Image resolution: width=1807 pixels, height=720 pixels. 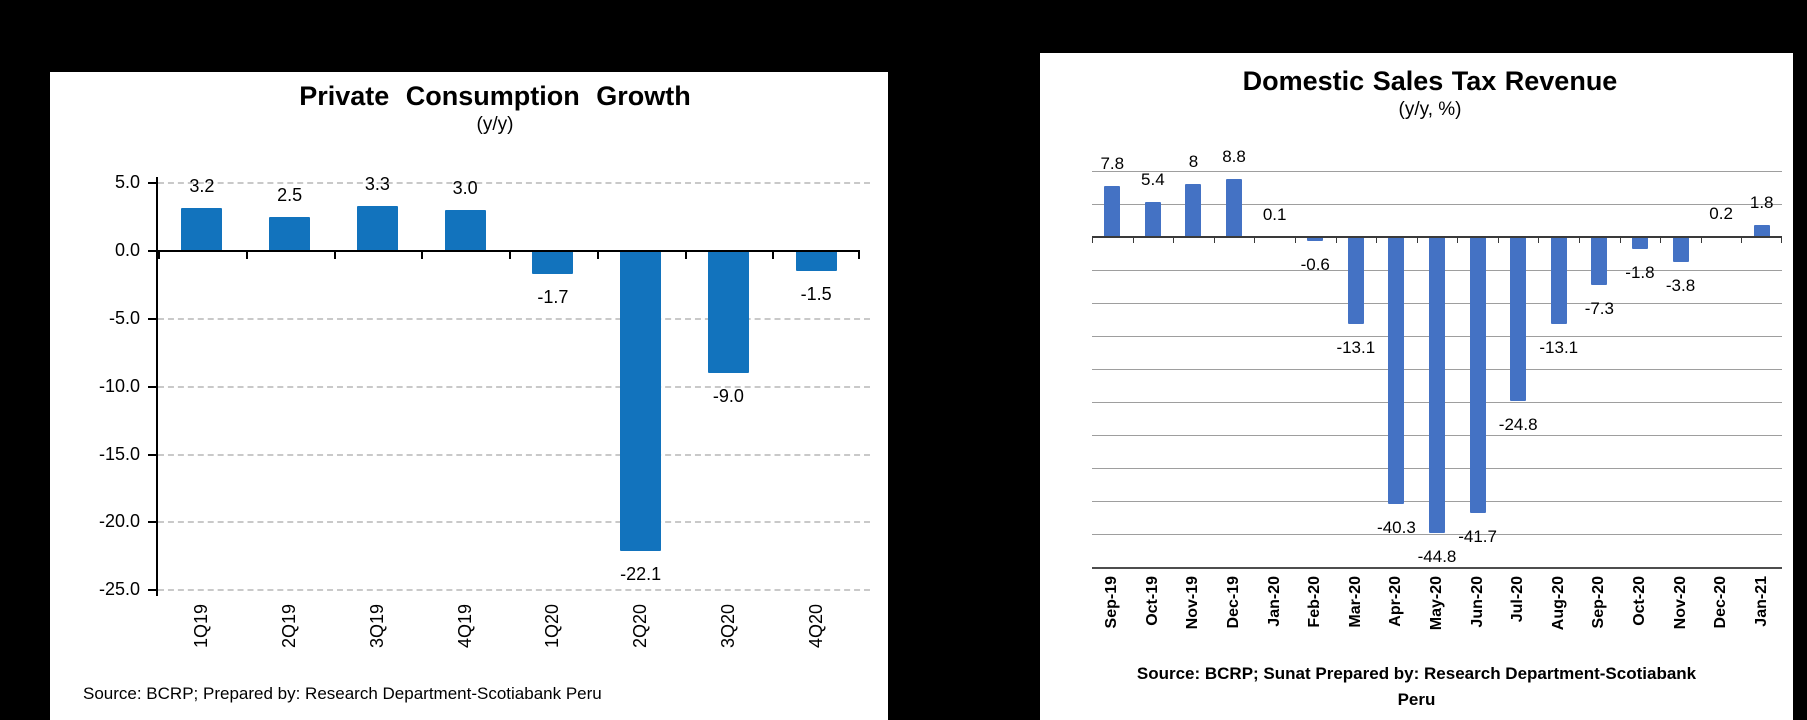 What do you see at coordinates (1430, 109) in the screenshot?
I see `right-chart-subtitle: (y/y, %)` at bounding box center [1430, 109].